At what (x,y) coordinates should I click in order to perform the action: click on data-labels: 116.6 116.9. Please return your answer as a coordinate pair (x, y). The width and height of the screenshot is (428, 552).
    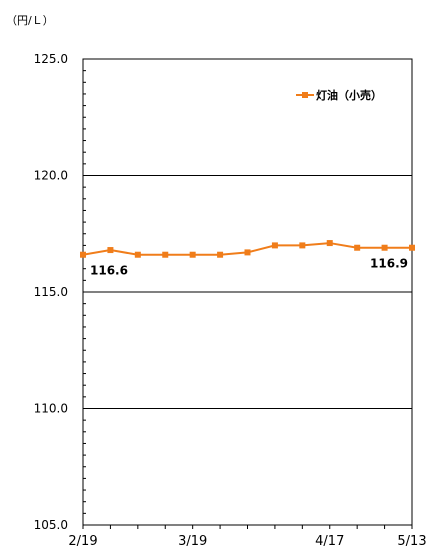
    Looking at the image, I should click on (249, 267).